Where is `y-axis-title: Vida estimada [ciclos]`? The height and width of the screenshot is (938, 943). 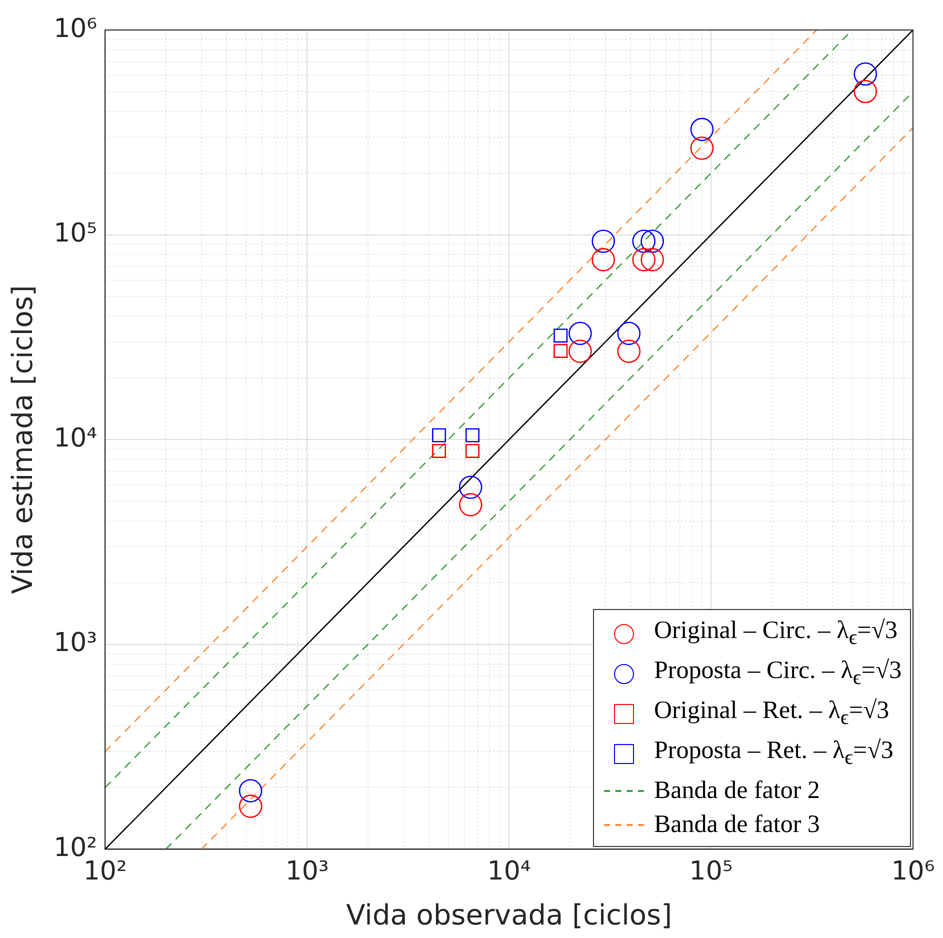 y-axis-title: Vida estimada [ciclos] is located at coordinates (23, 439).